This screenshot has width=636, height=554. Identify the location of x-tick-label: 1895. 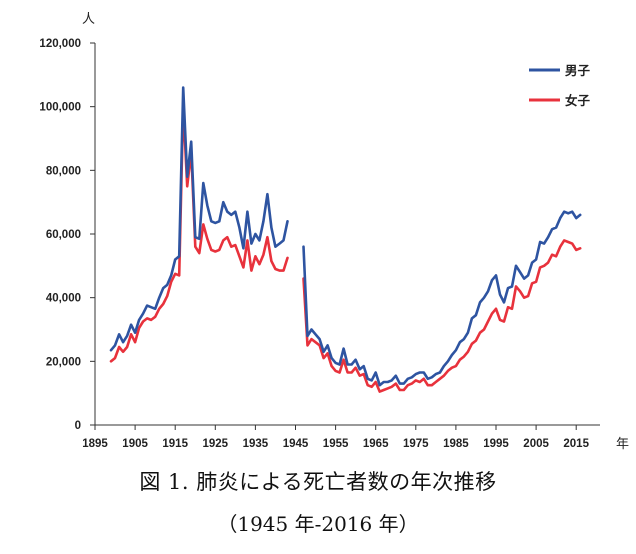
(95, 444).